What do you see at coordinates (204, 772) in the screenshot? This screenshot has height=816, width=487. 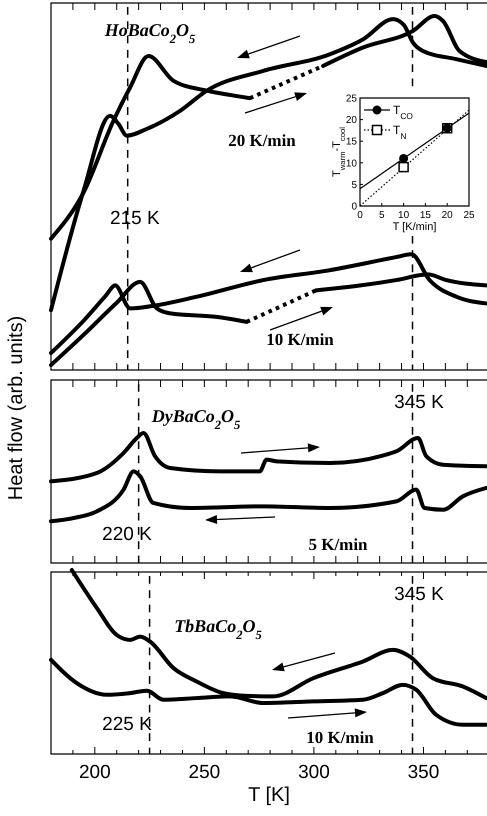 I see `x-tick-label: 250` at bounding box center [204, 772].